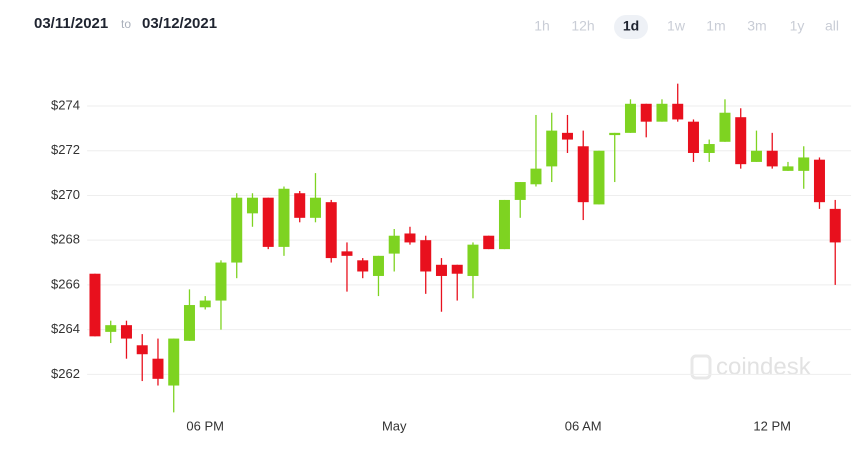 This screenshot has height=451, width=865. I want to click on range-button: 1y, so click(797, 26).